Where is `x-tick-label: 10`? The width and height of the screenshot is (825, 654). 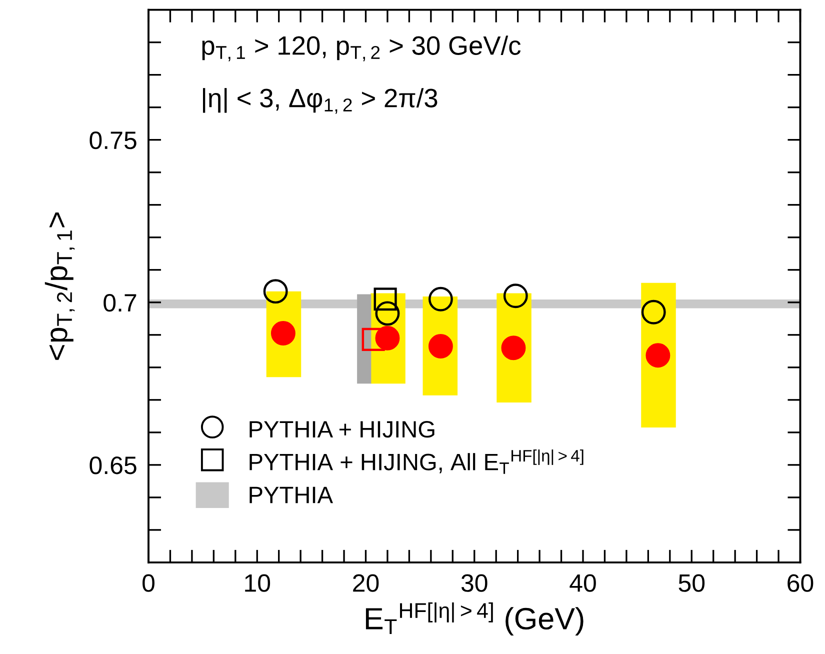 x-tick-label: 10 is located at coordinates (257, 583).